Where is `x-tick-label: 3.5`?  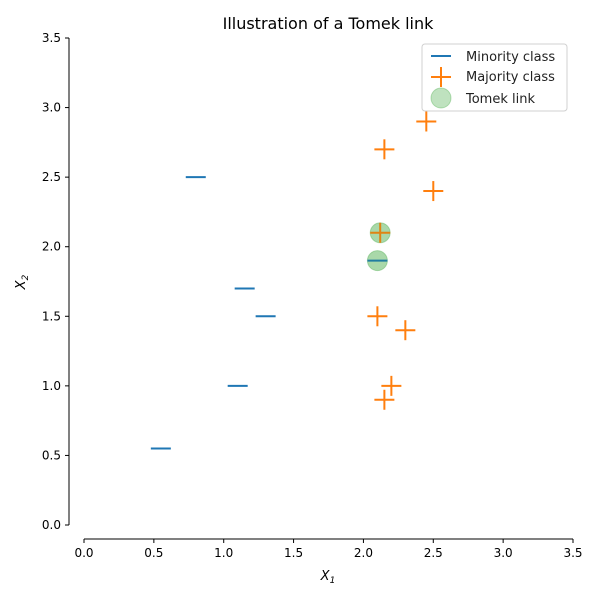
x-tick-label: 3.5 is located at coordinates (572, 553).